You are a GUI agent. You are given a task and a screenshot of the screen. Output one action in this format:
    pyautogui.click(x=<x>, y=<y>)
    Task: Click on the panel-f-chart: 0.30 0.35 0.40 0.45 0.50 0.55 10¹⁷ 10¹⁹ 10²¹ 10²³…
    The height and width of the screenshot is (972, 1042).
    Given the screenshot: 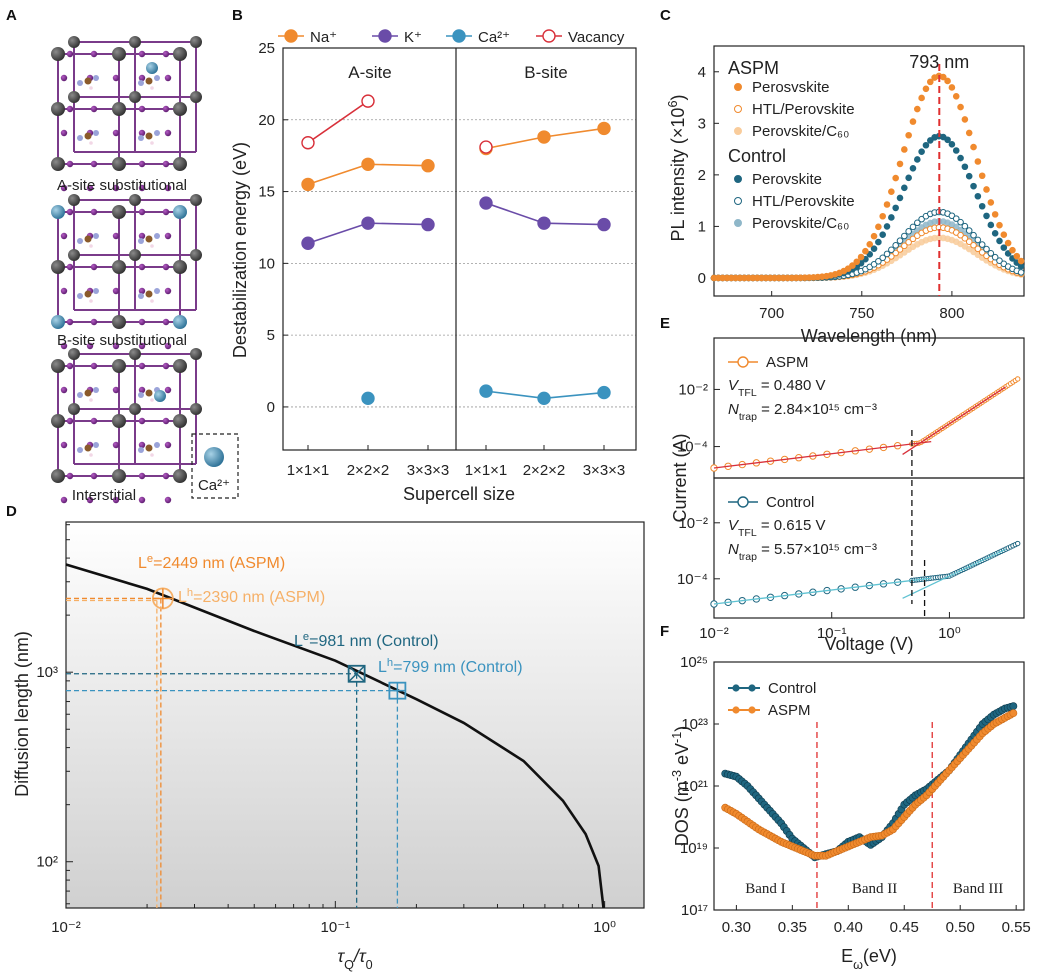 What is the action you would take?
    pyautogui.click(x=850, y=813)
    